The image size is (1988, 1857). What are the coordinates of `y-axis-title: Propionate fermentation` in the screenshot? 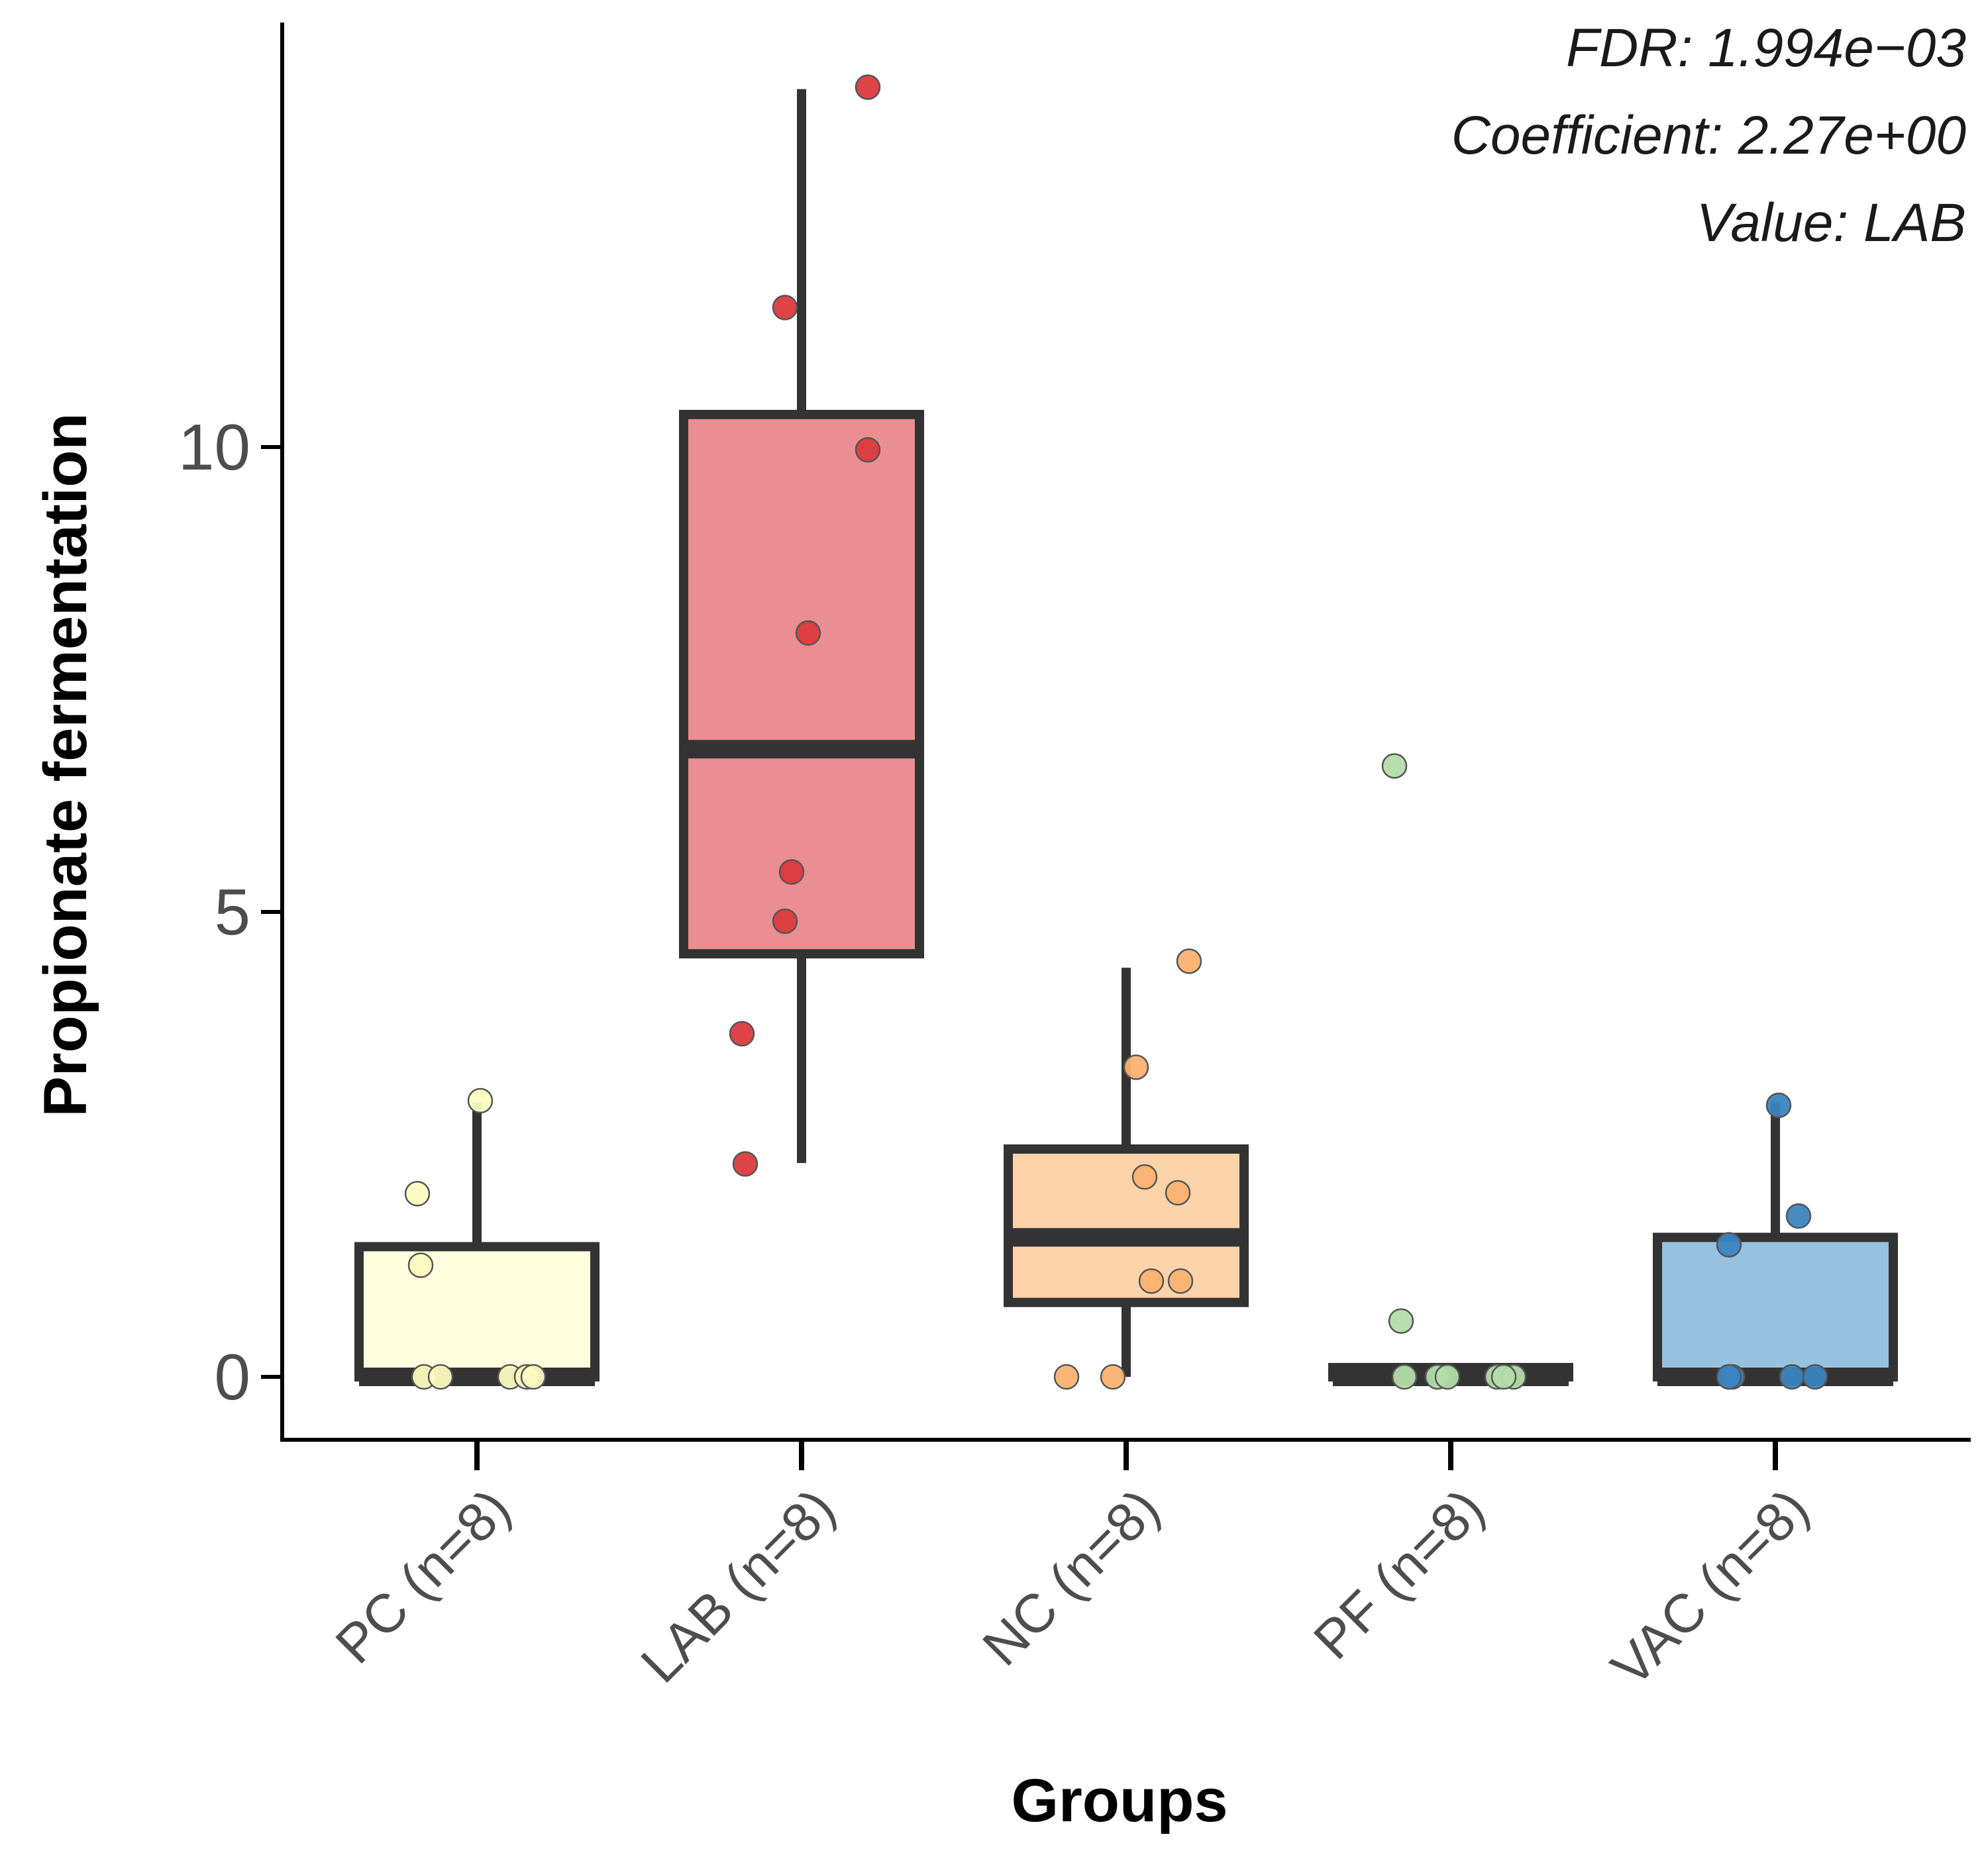 It's located at (65, 765).